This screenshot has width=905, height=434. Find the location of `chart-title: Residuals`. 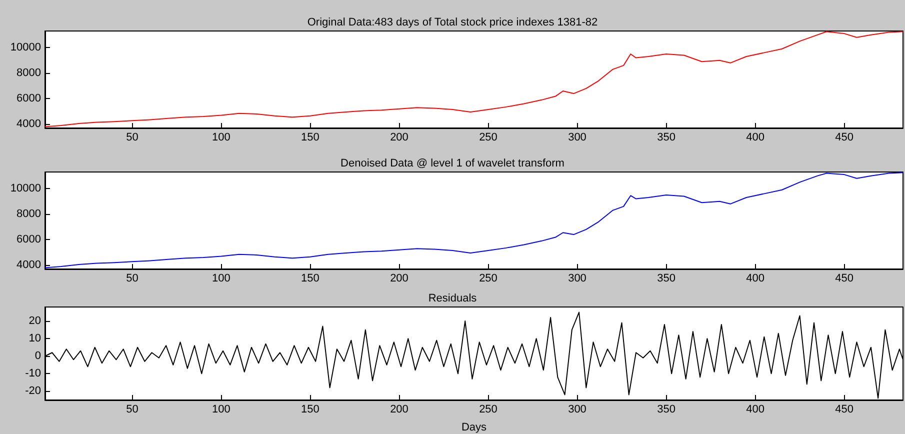

chart-title: Residuals is located at coordinates (453, 298).